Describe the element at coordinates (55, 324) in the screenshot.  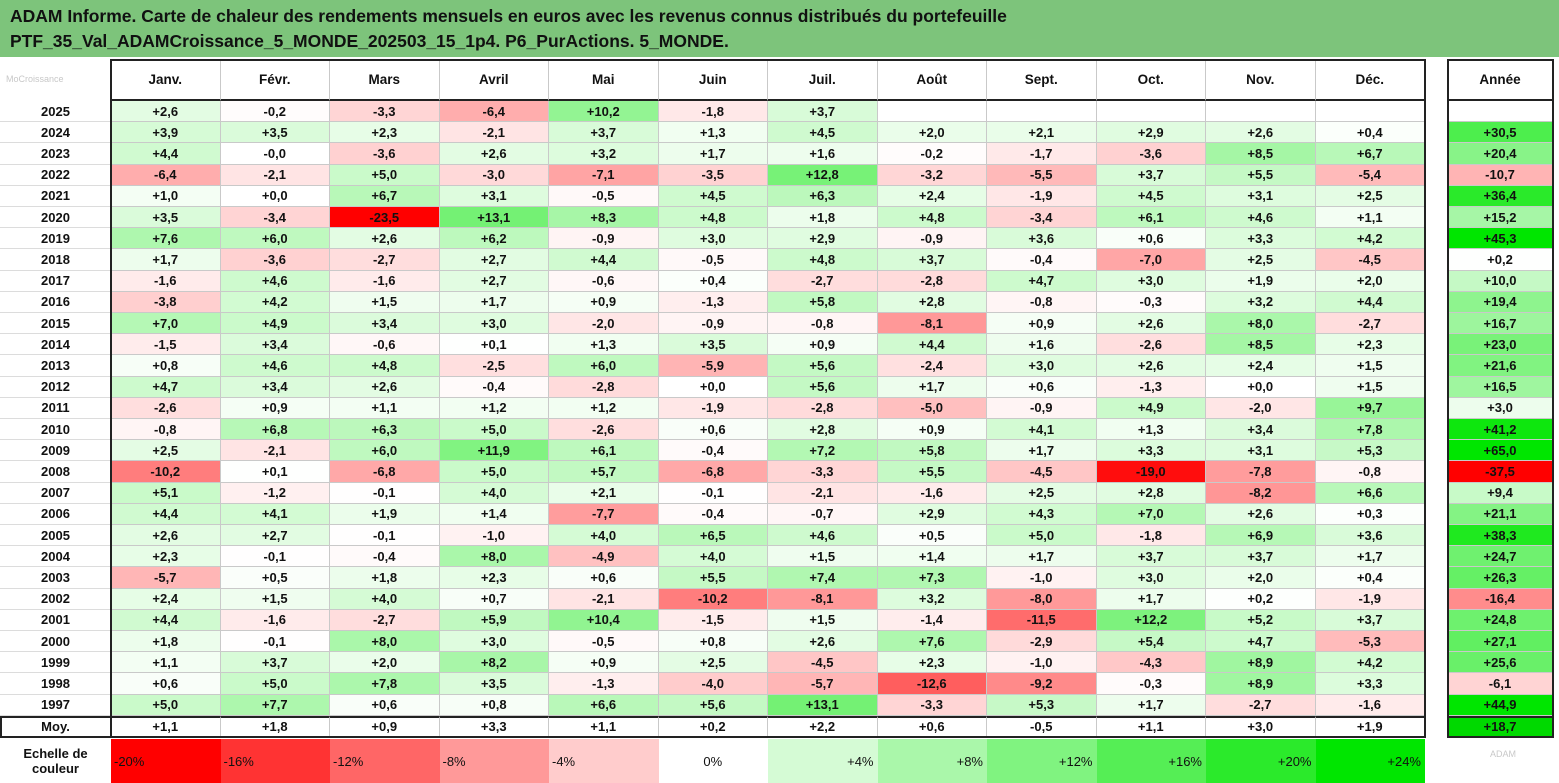
I see `row-label: 2015` at that location.